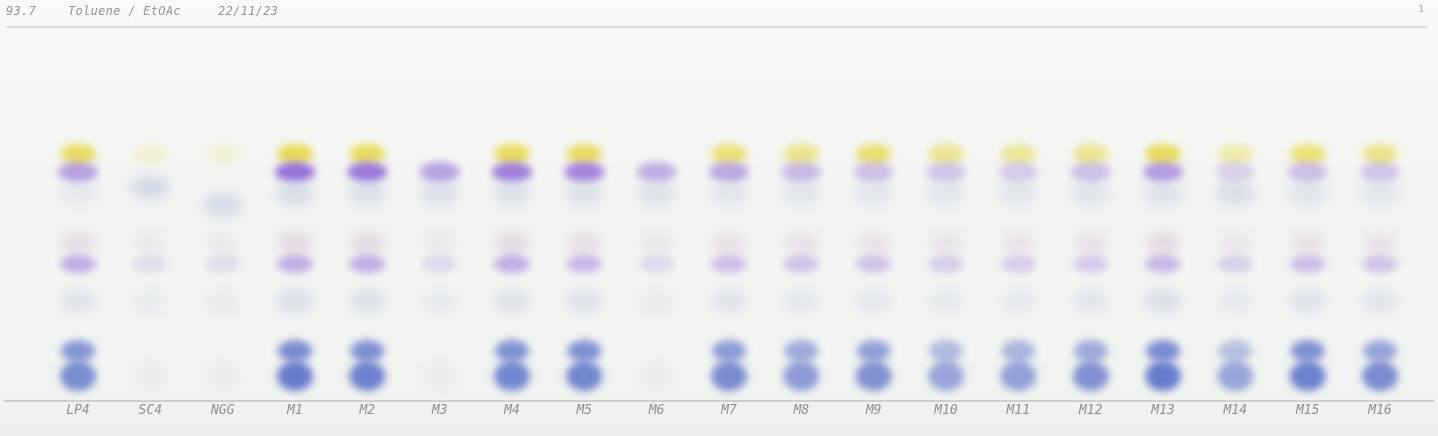  I want to click on spot-base-bottom-sc4, so click(150, 376).